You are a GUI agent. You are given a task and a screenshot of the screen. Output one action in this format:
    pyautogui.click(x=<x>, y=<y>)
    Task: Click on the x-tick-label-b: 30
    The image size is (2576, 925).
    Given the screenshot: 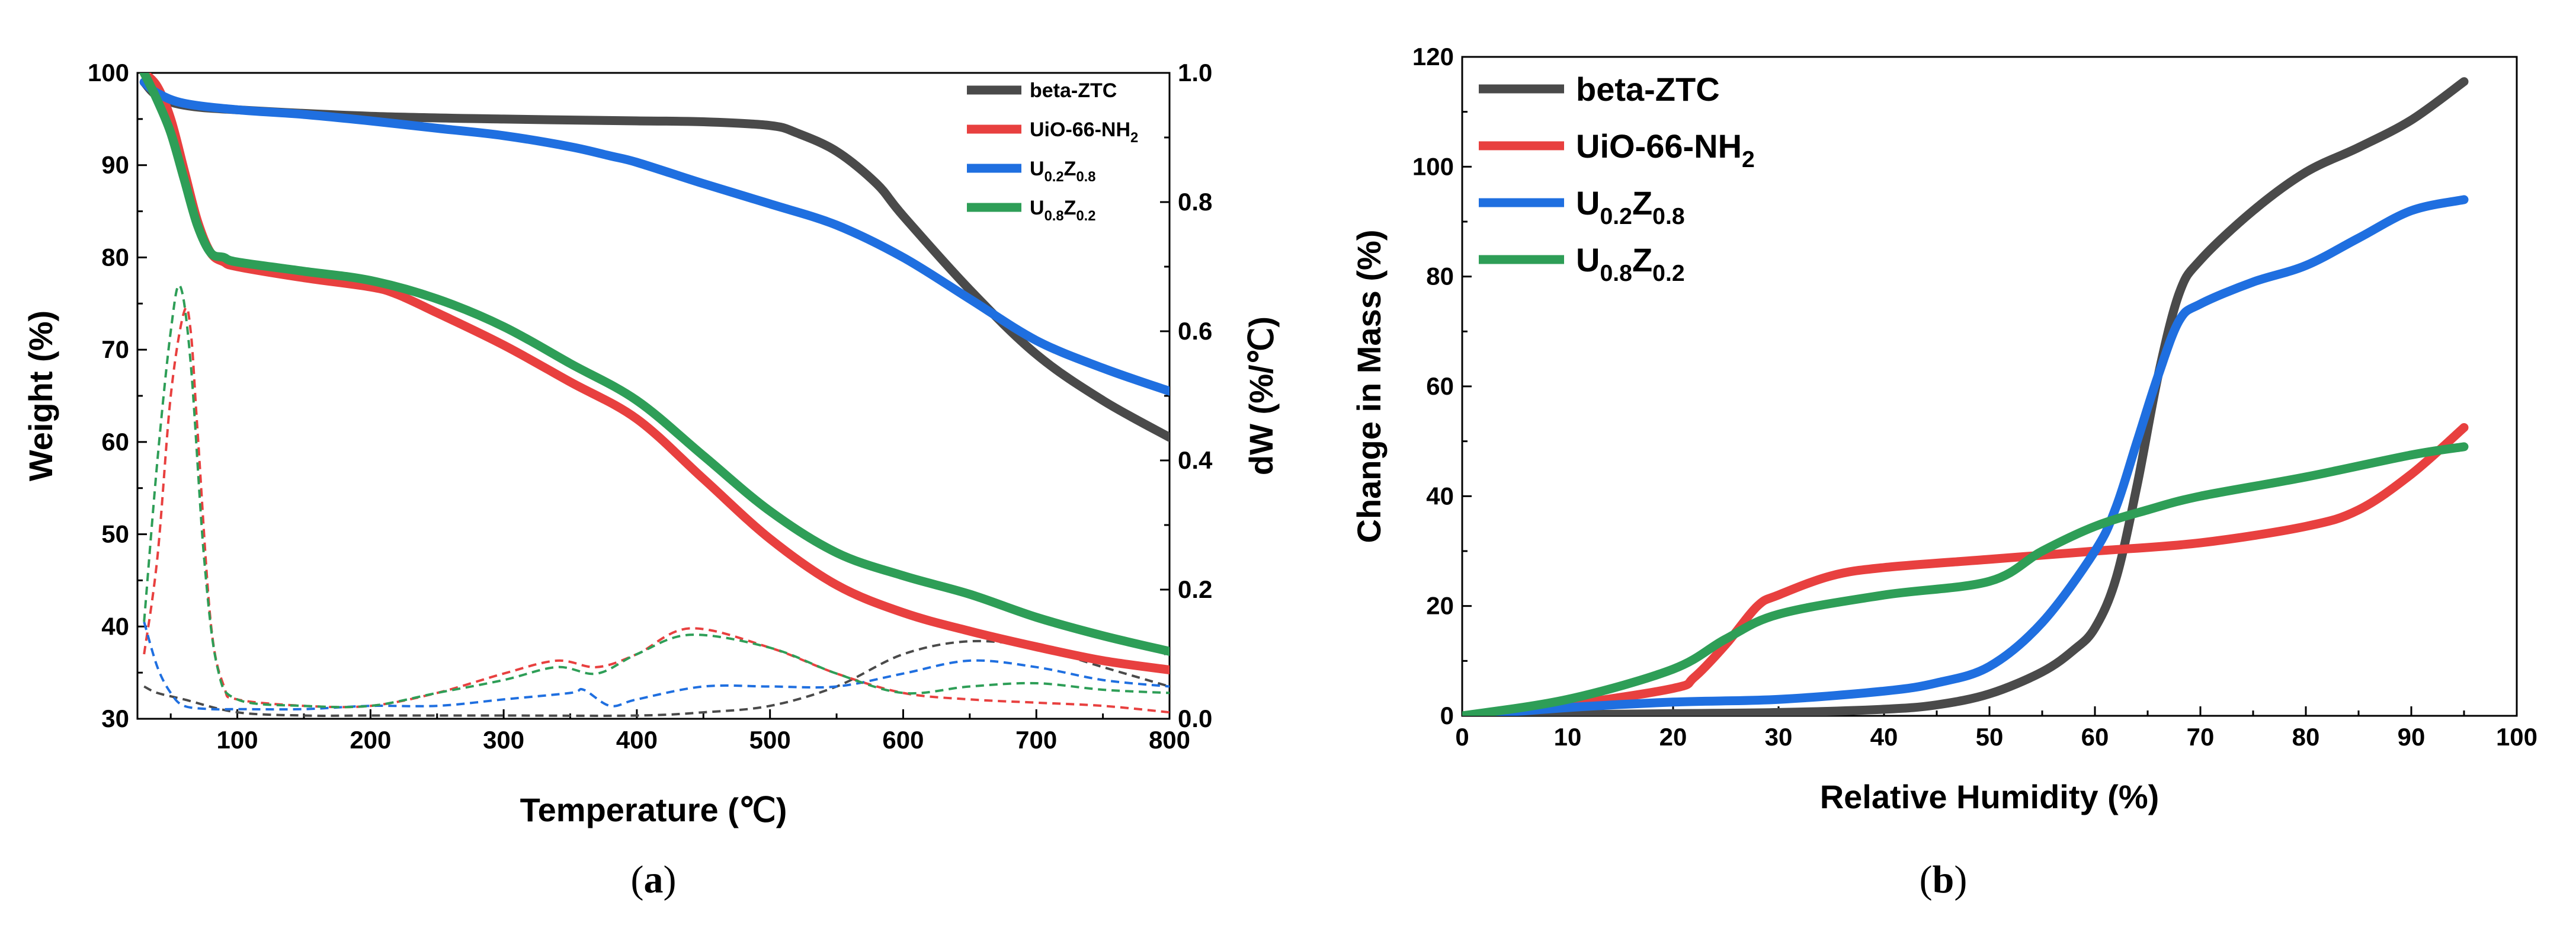 What is the action you would take?
    pyautogui.click(x=1779, y=737)
    